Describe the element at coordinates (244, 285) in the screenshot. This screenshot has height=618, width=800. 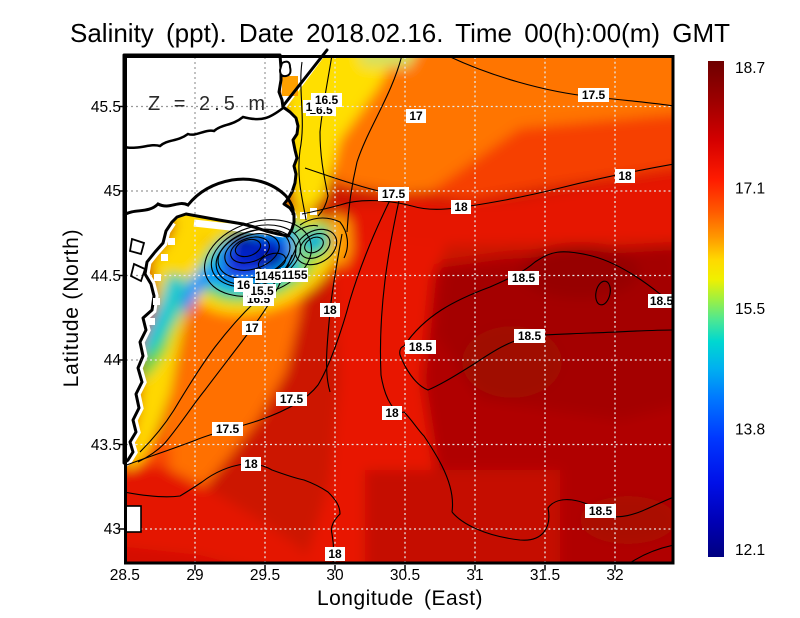
I see `svg-text: 16` at that location.